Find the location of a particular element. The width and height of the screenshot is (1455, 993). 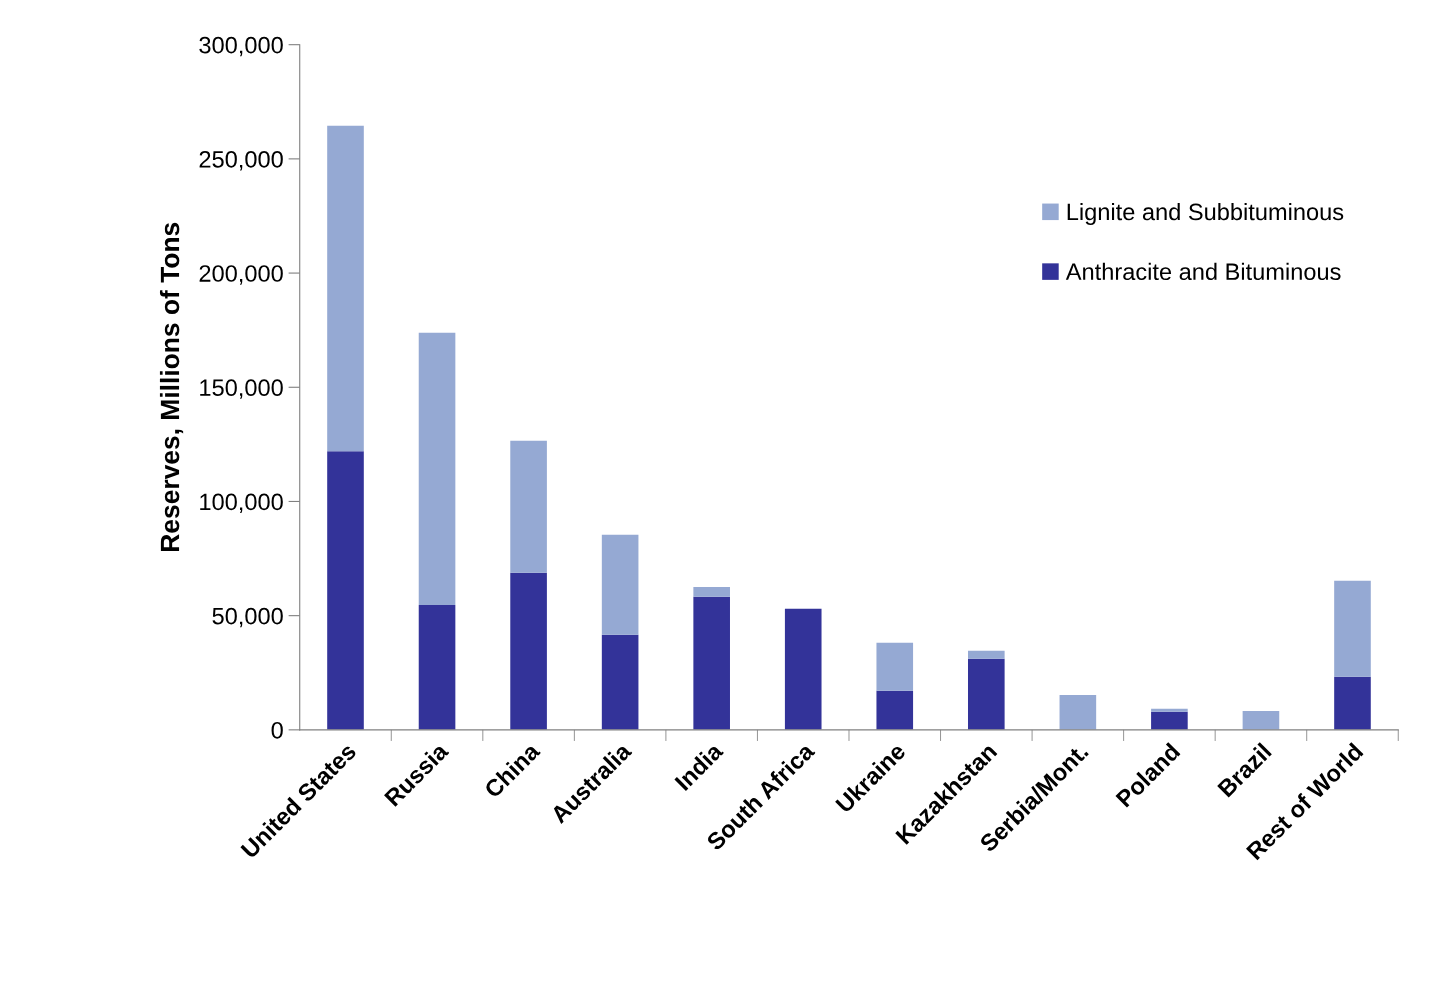

y-tick-label: 300,000 is located at coordinates (241, 46).